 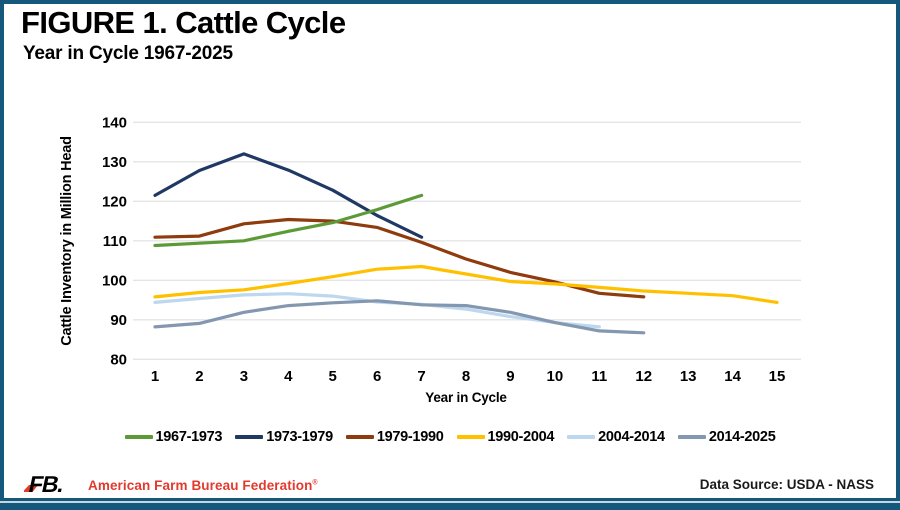 What do you see at coordinates (288, 220) in the screenshot?
I see `series-line-1967-1973` at bounding box center [288, 220].